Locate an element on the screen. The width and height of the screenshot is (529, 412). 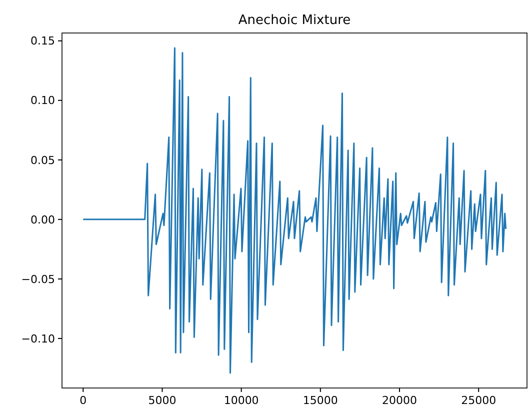
y-tick-label: 0.15 is located at coordinates (42, 41).